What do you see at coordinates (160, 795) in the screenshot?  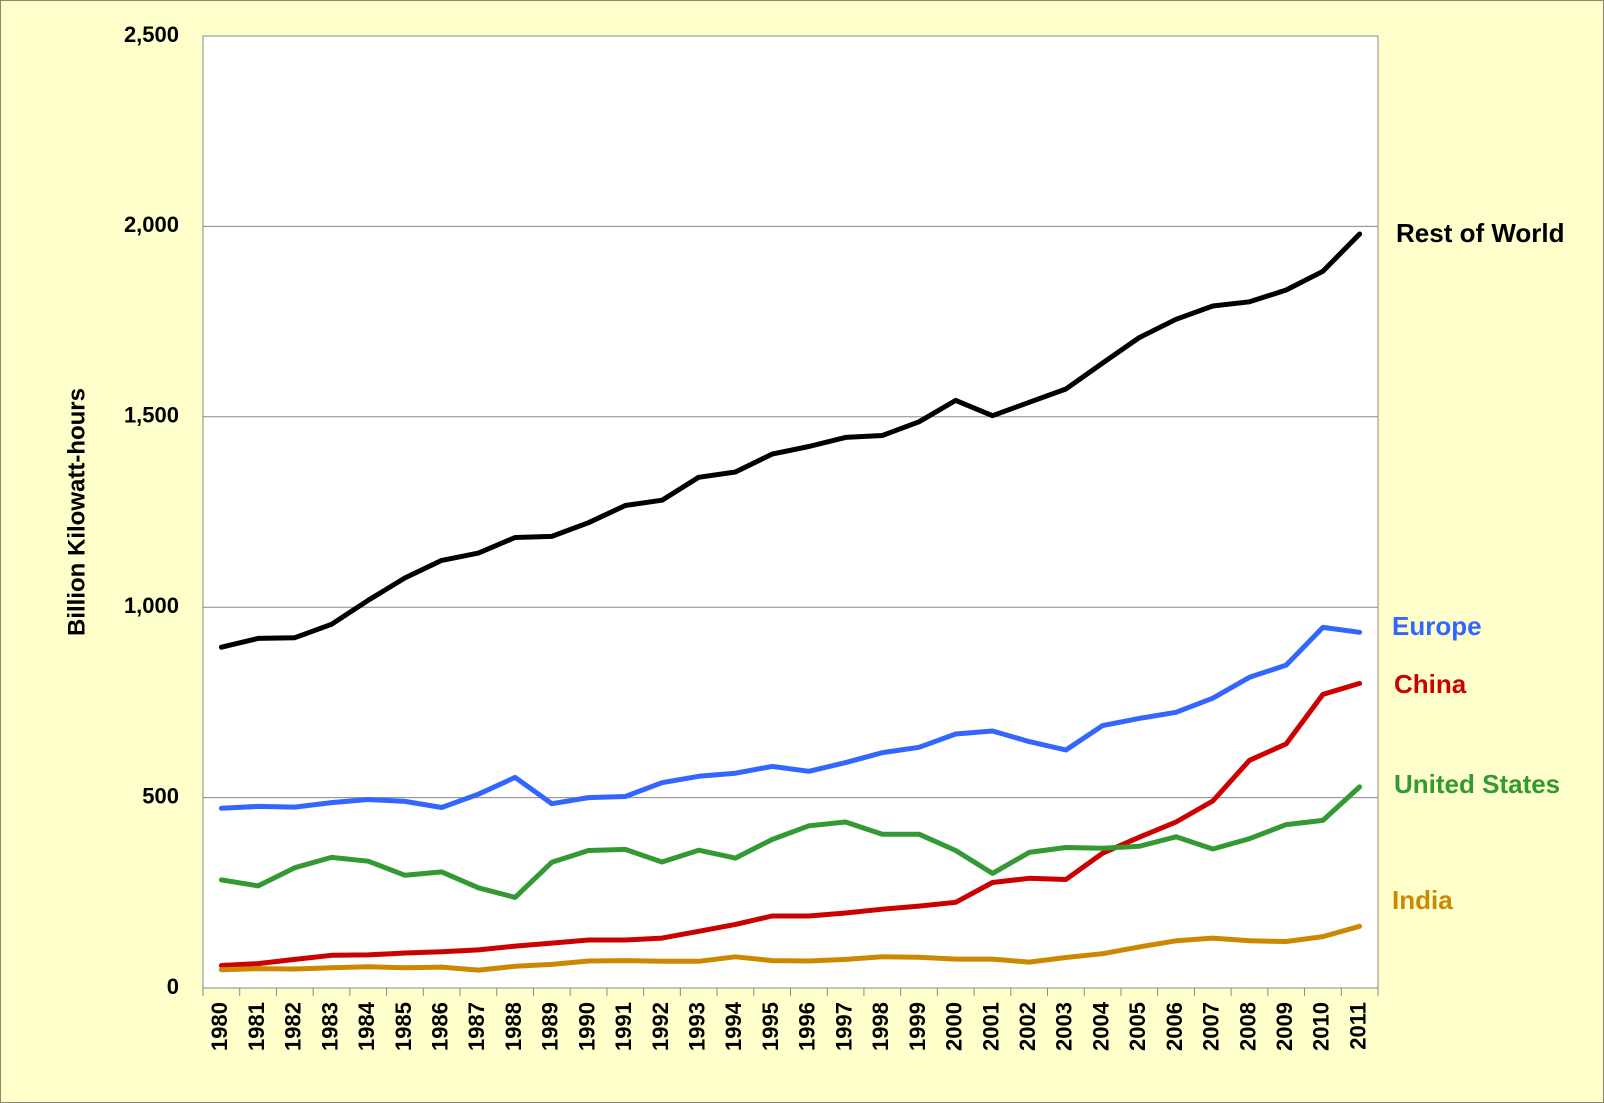 I see `y-tick-label: 500` at bounding box center [160, 795].